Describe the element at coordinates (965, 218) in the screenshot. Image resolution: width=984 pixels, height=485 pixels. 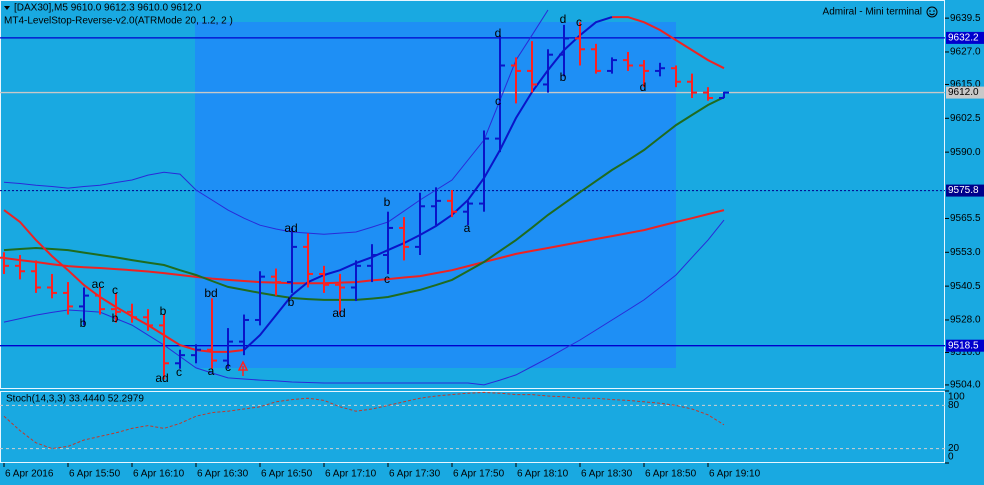
I see `y-tick-label: 9565.5` at that location.